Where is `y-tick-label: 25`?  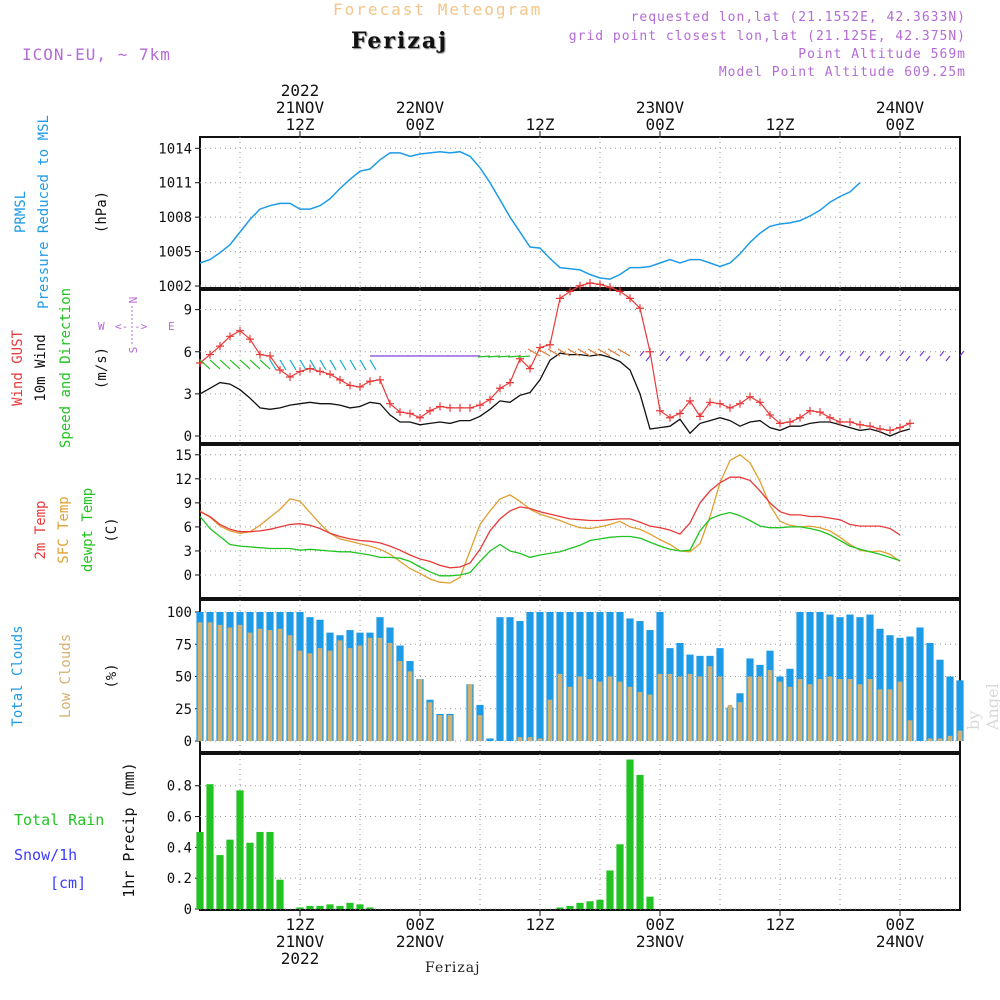 y-tick-label: 25 is located at coordinates (183, 710).